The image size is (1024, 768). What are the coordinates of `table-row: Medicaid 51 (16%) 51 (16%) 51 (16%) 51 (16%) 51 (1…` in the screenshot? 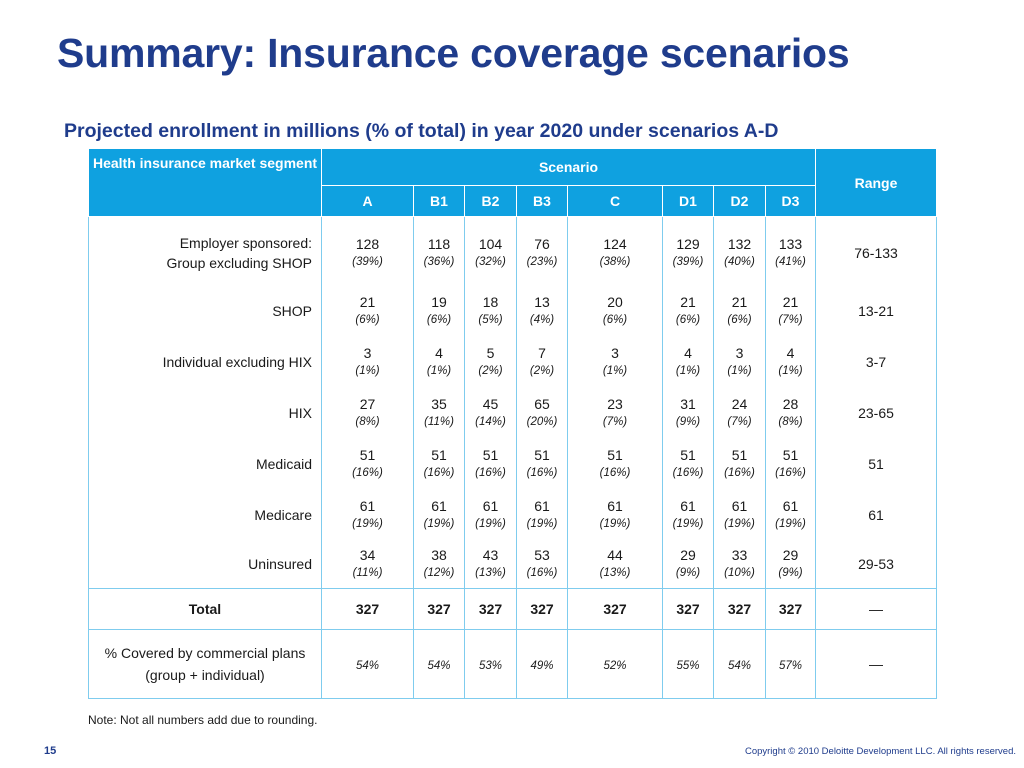 It's located at (513, 463).